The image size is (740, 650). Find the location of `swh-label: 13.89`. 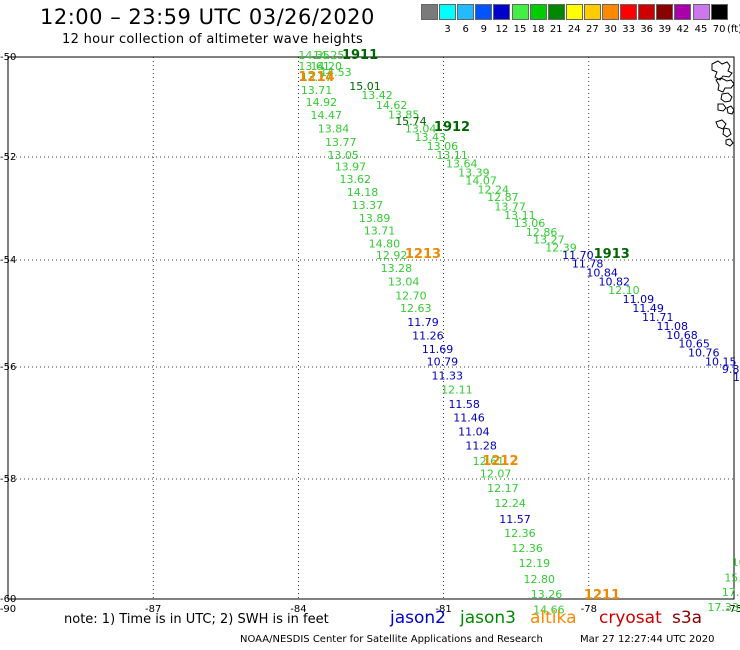

swh-label: 13.89 is located at coordinates (375, 218).